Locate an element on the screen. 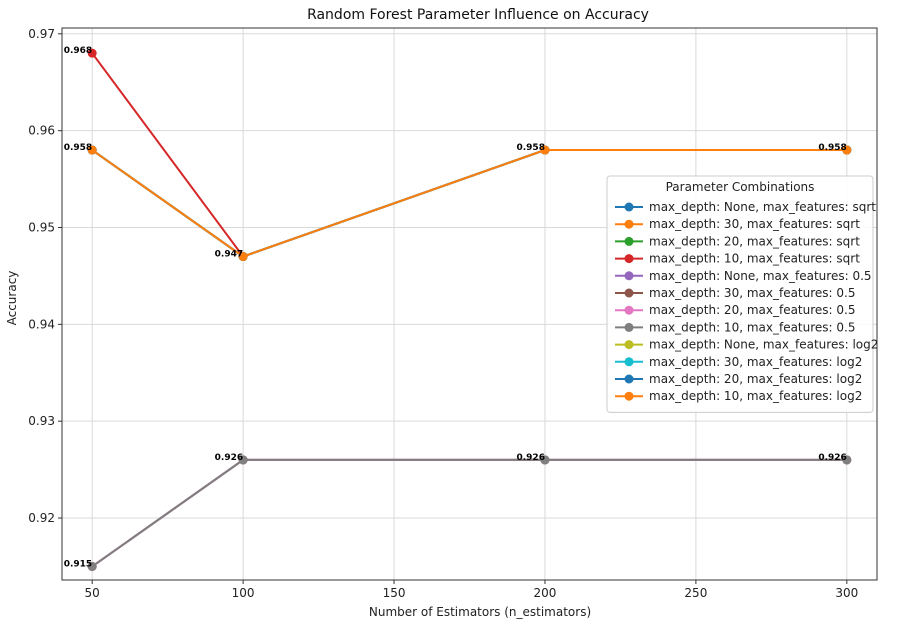  legend-label: max_depth: 10, max_features: log2 is located at coordinates (755, 396).